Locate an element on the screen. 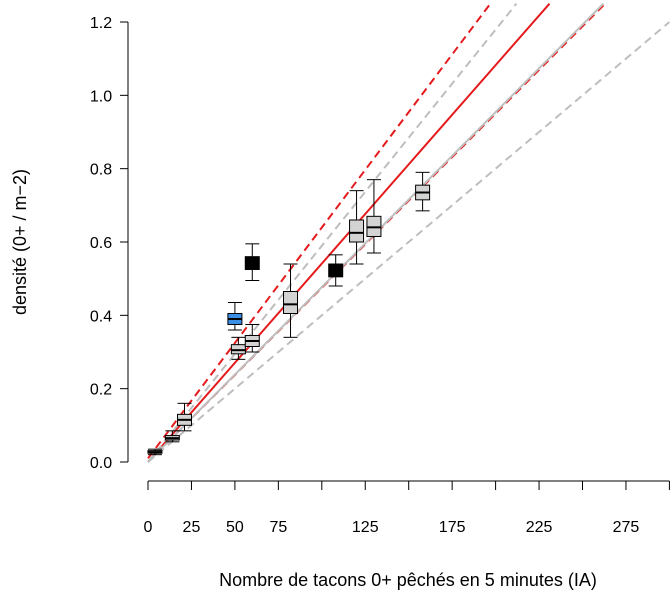 The image size is (670, 598). x-tick-label: 225 is located at coordinates (539, 527).